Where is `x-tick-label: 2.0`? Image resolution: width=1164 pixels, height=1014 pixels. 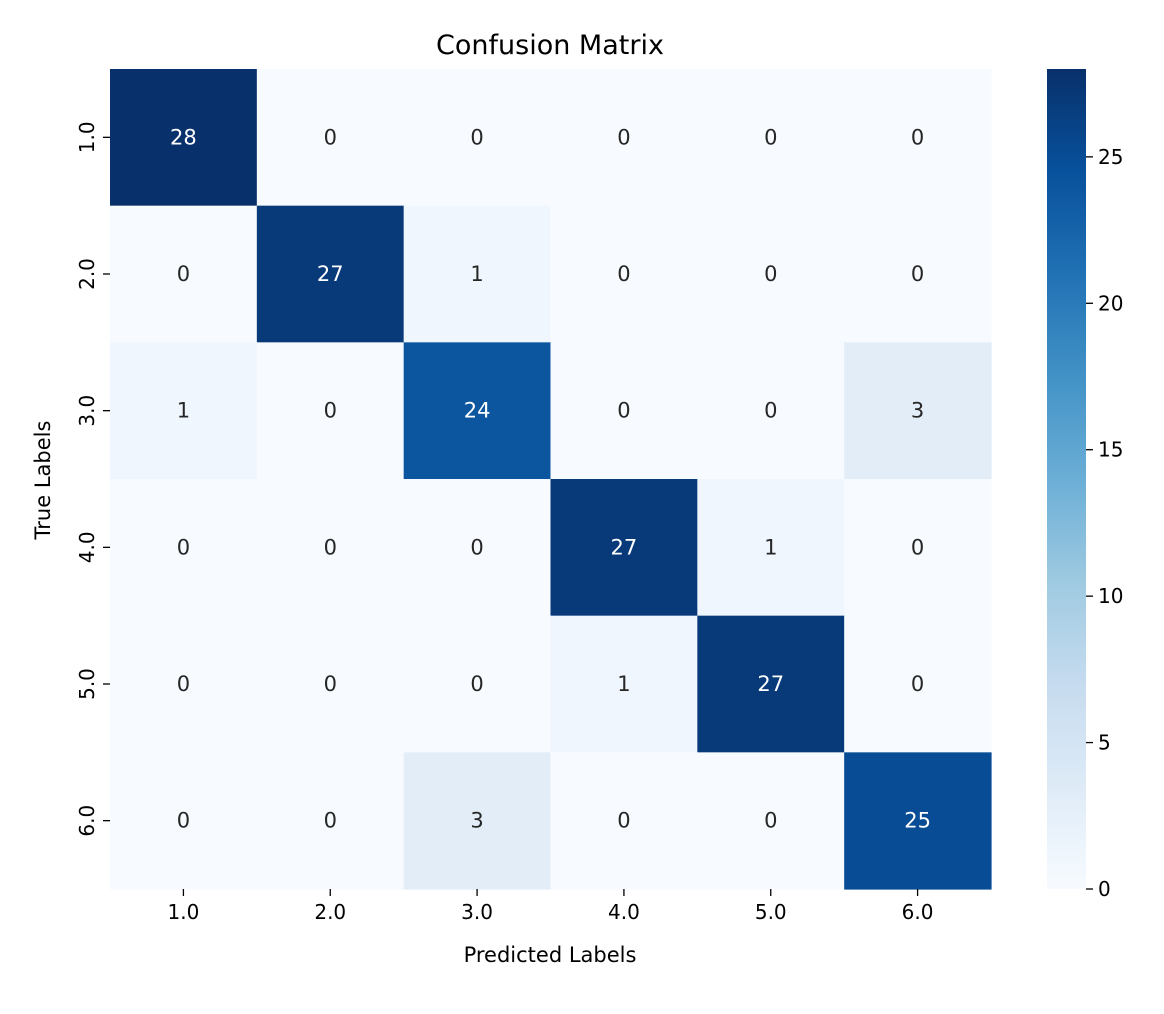
x-tick-label: 2.0 is located at coordinates (330, 912).